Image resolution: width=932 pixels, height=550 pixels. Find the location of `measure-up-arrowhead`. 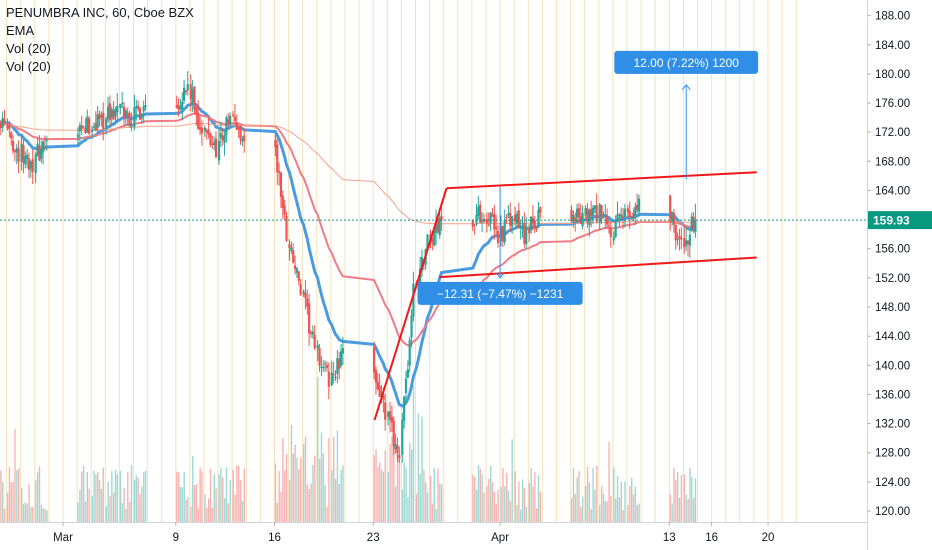

measure-up-arrowhead is located at coordinates (686, 87).